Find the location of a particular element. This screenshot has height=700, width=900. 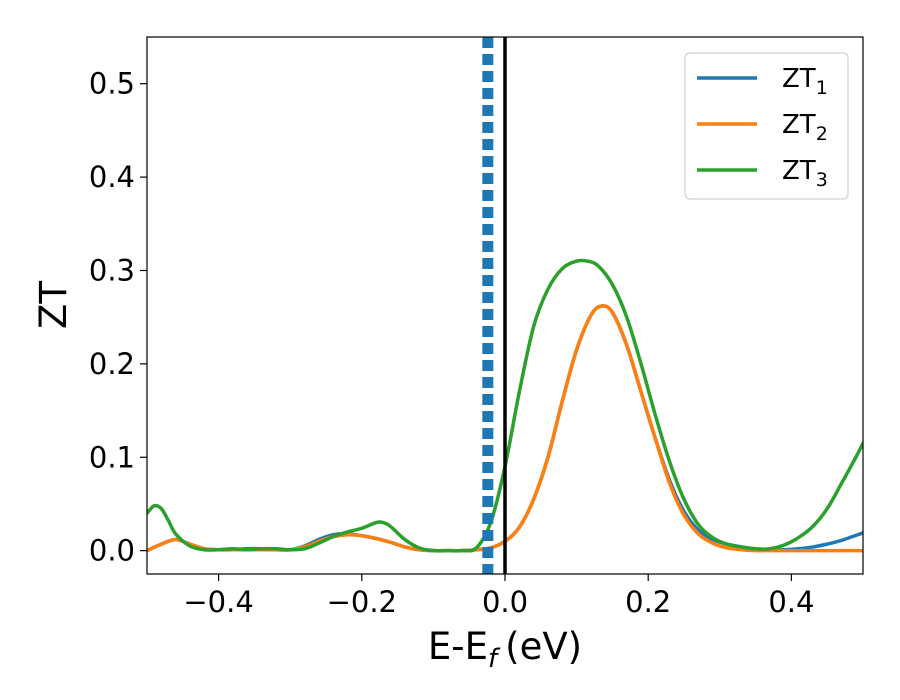

y-tick-label: 0.4 is located at coordinates (112, 177).